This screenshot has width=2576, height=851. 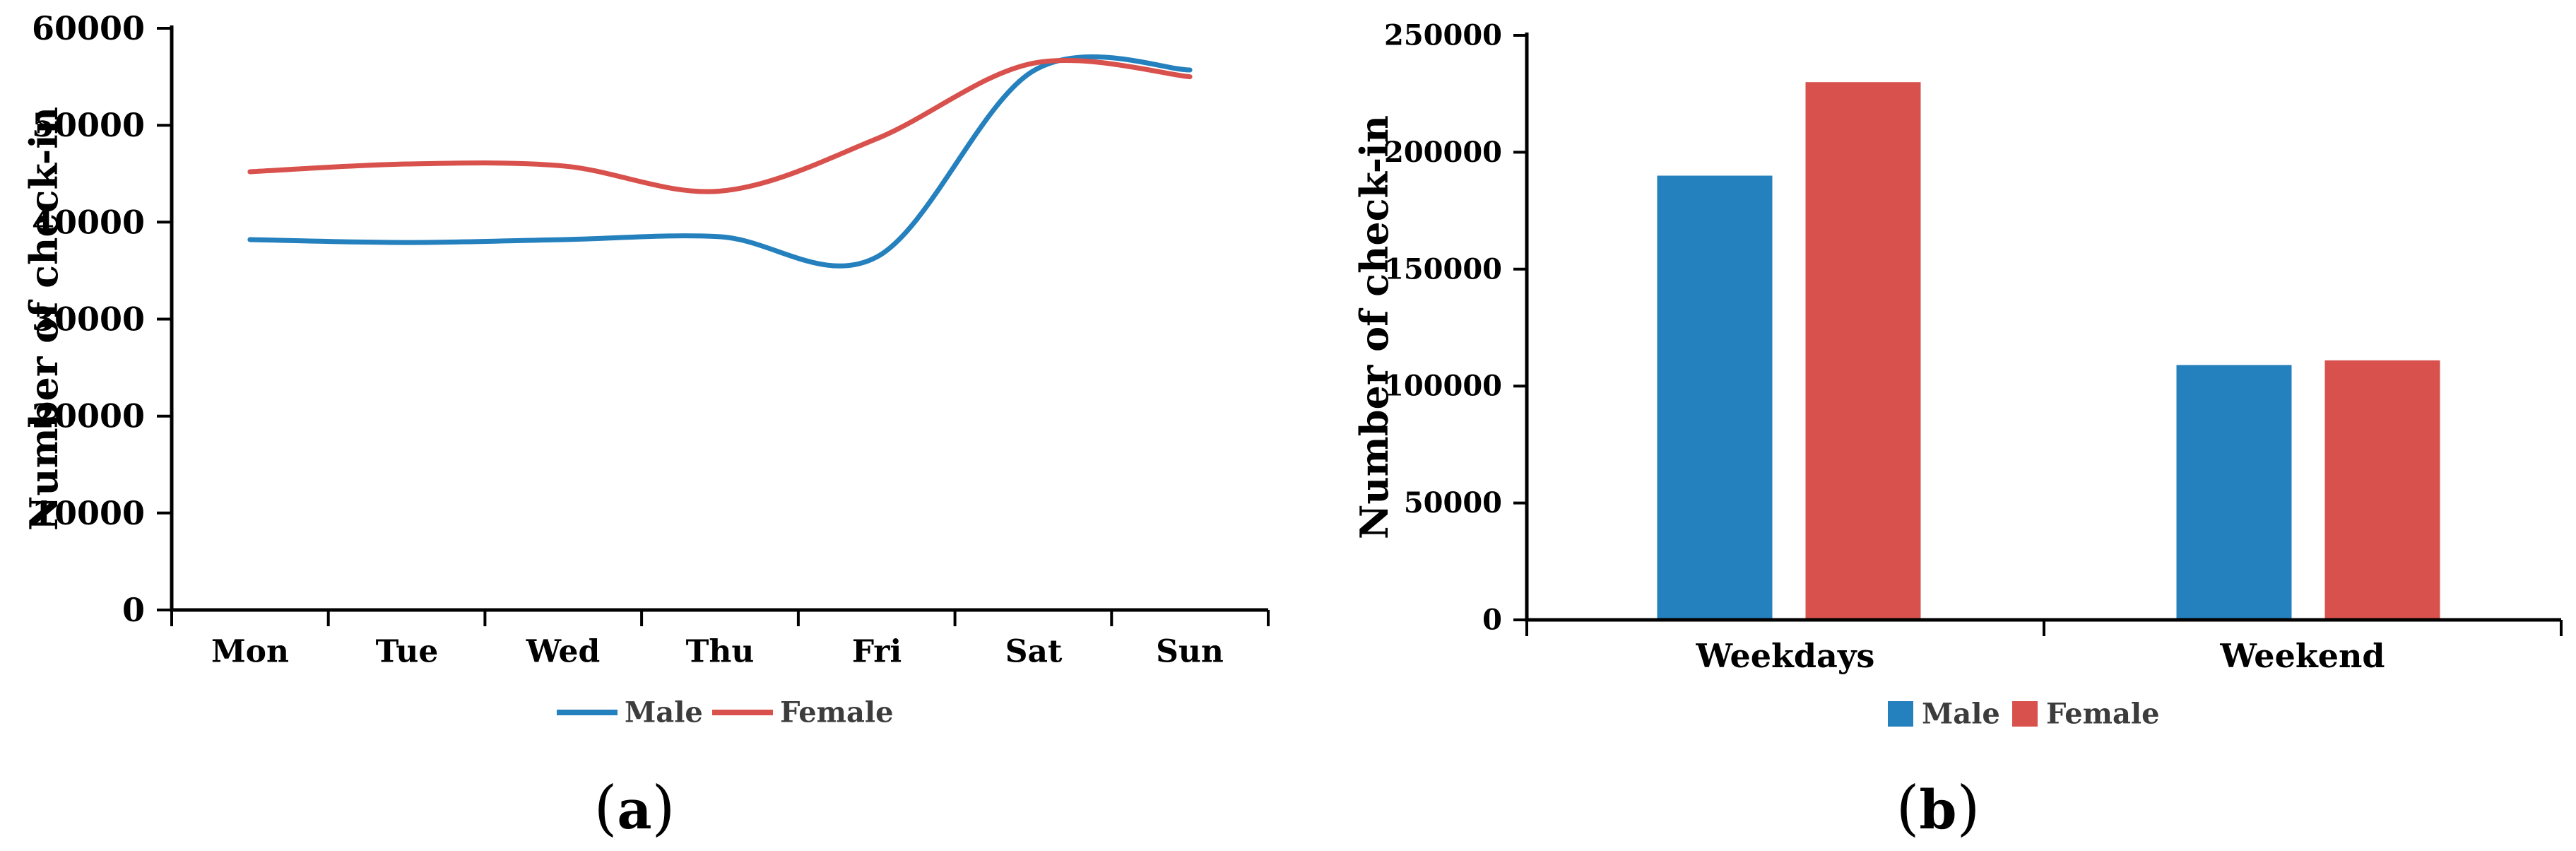 I want to click on chart-a-legend-female-label: Female, so click(x=837, y=712).